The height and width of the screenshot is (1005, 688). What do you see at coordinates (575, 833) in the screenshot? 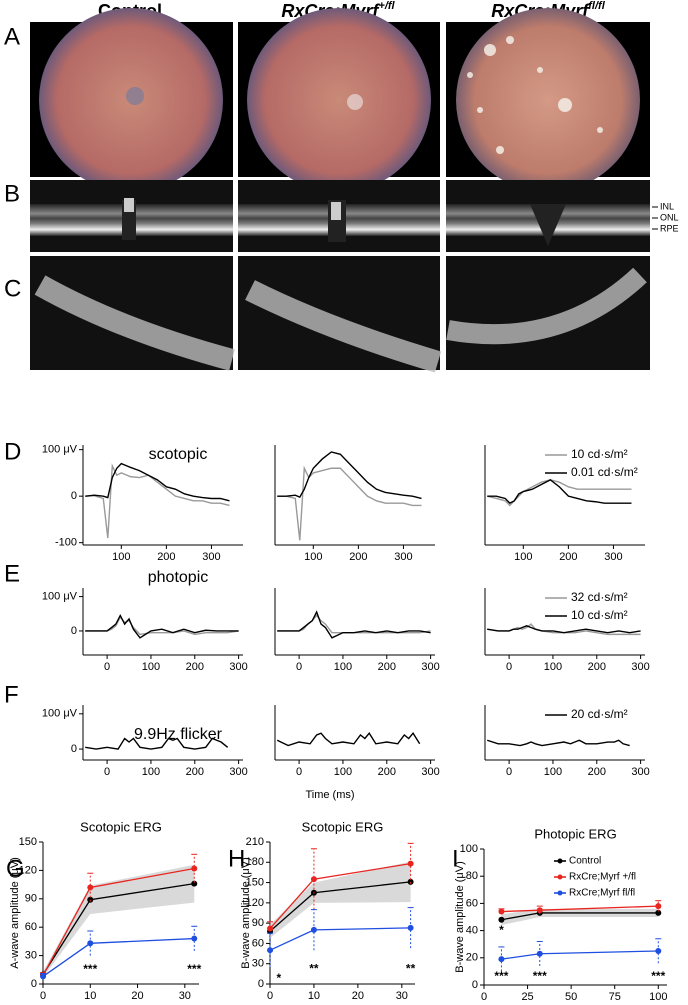
I see `chart-title: Photopic ERG` at bounding box center [575, 833].